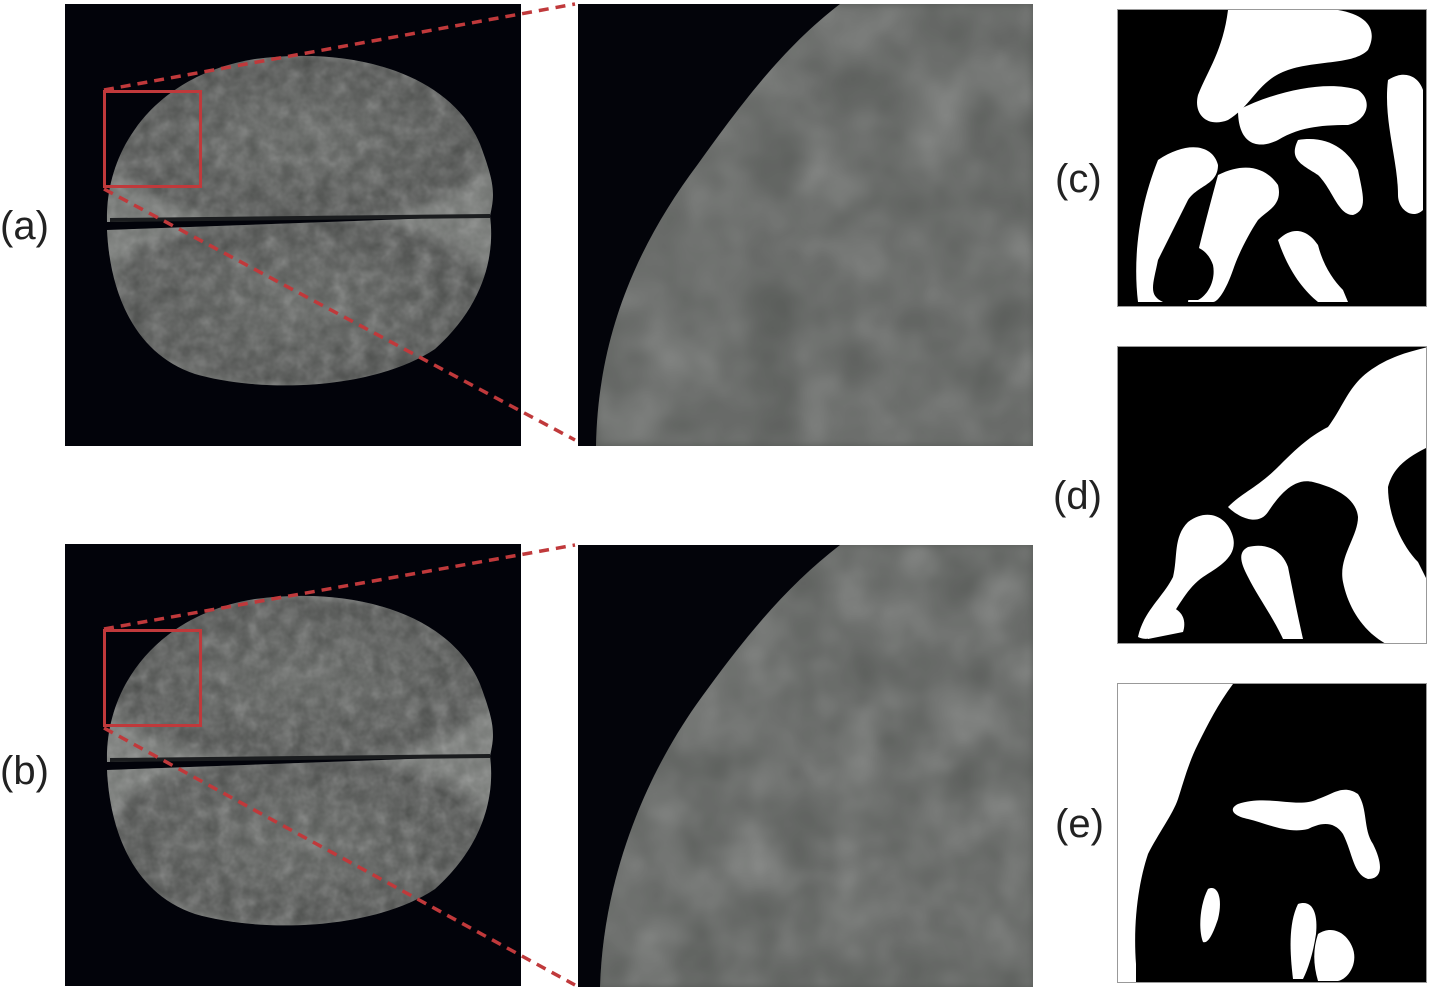 The width and height of the screenshot is (1429, 991). Describe the element at coordinates (1078, 179) in the screenshot. I see `label-c: (c)` at that location.